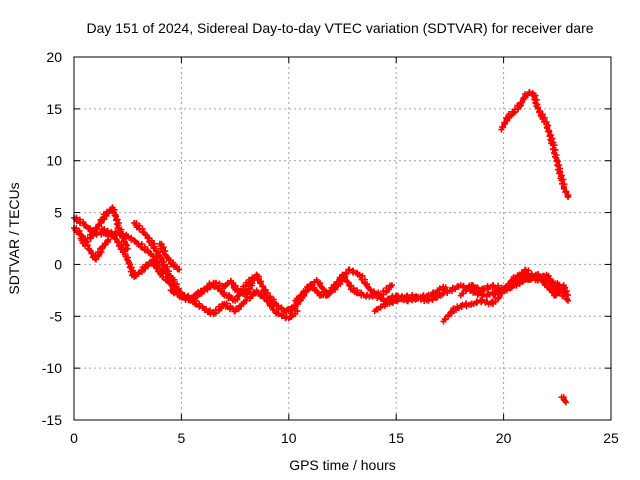 The width and height of the screenshot is (640, 480). I want to click on y-axis-label: SDTVAR / TECUs, so click(14, 238).